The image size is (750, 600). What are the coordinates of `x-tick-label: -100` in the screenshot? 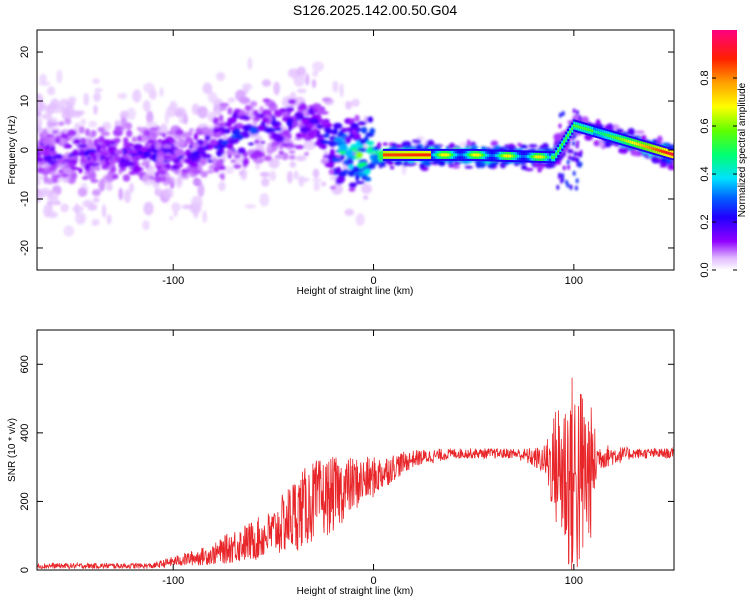 It's located at (173, 581).